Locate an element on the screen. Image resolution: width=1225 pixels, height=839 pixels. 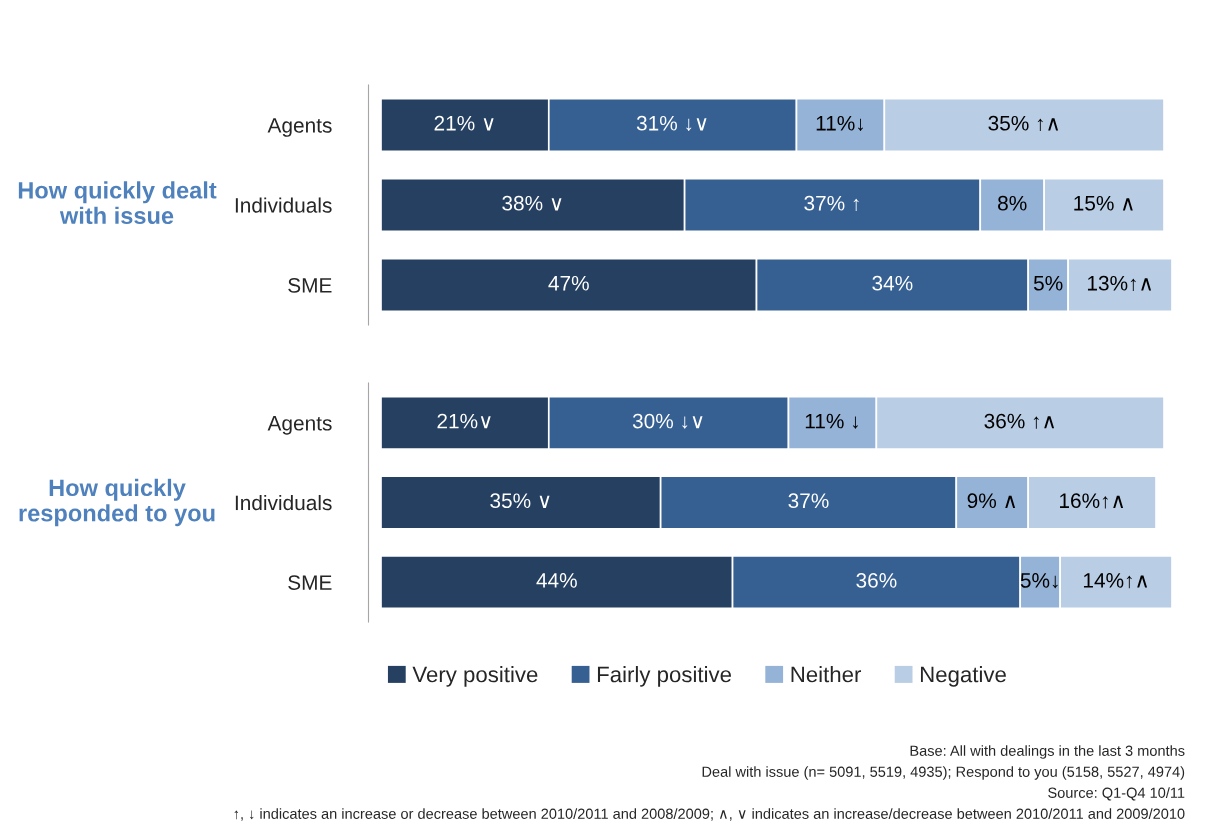
data-label: 37% ↑ is located at coordinates (831, 203).